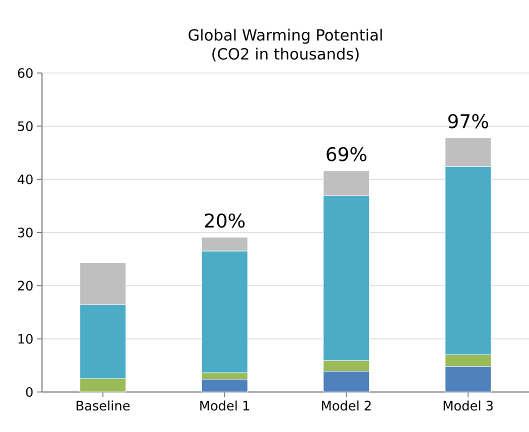 This screenshot has height=432, width=529. I want to click on x-tick-label: Model 2, so click(346, 405).